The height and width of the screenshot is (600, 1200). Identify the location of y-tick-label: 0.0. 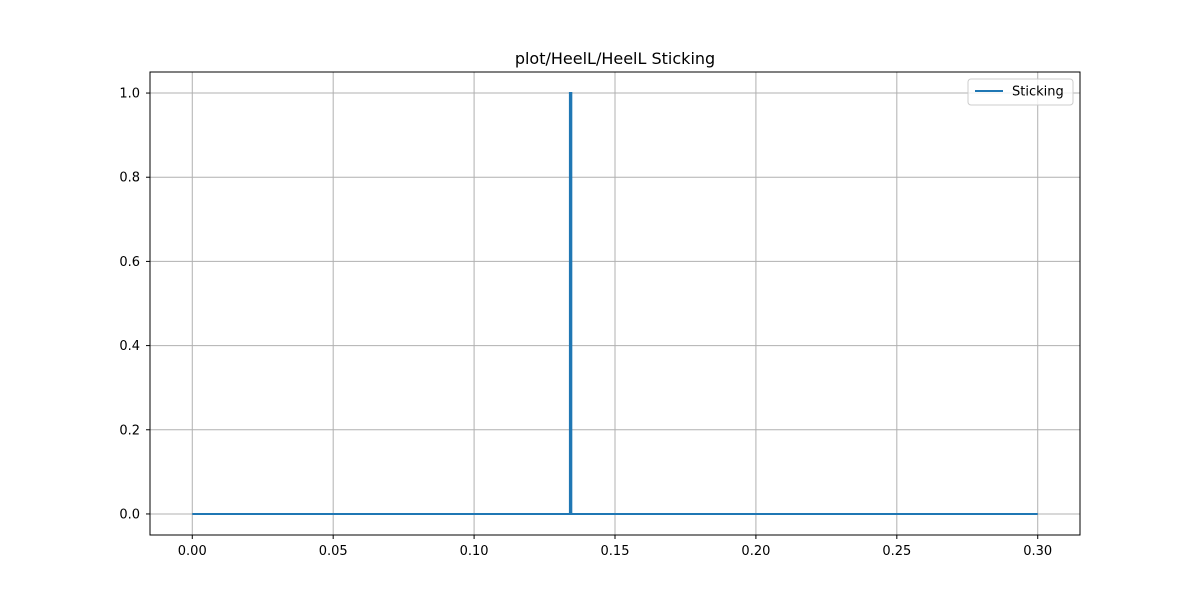
(129, 514).